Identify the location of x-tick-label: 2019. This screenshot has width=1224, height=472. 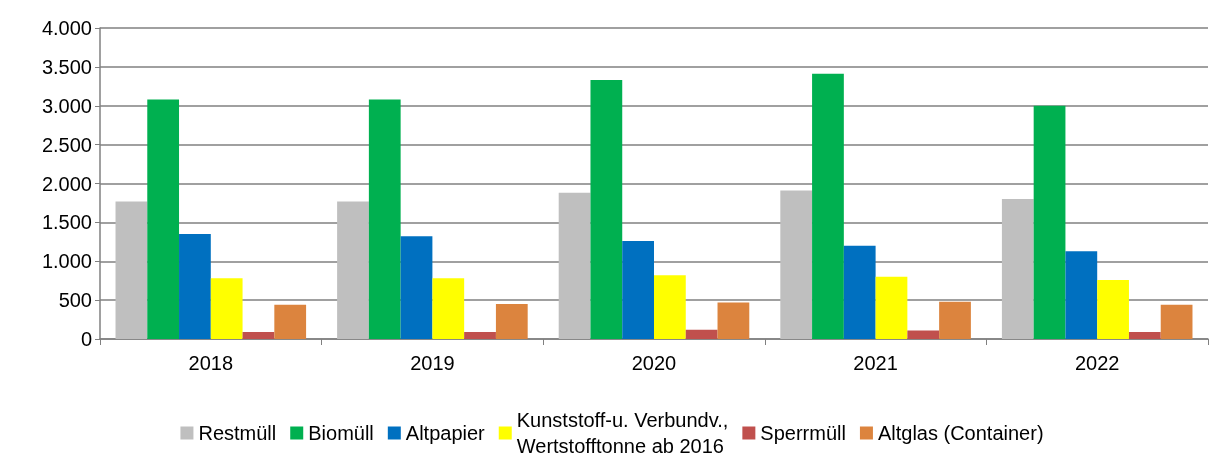
(432, 363).